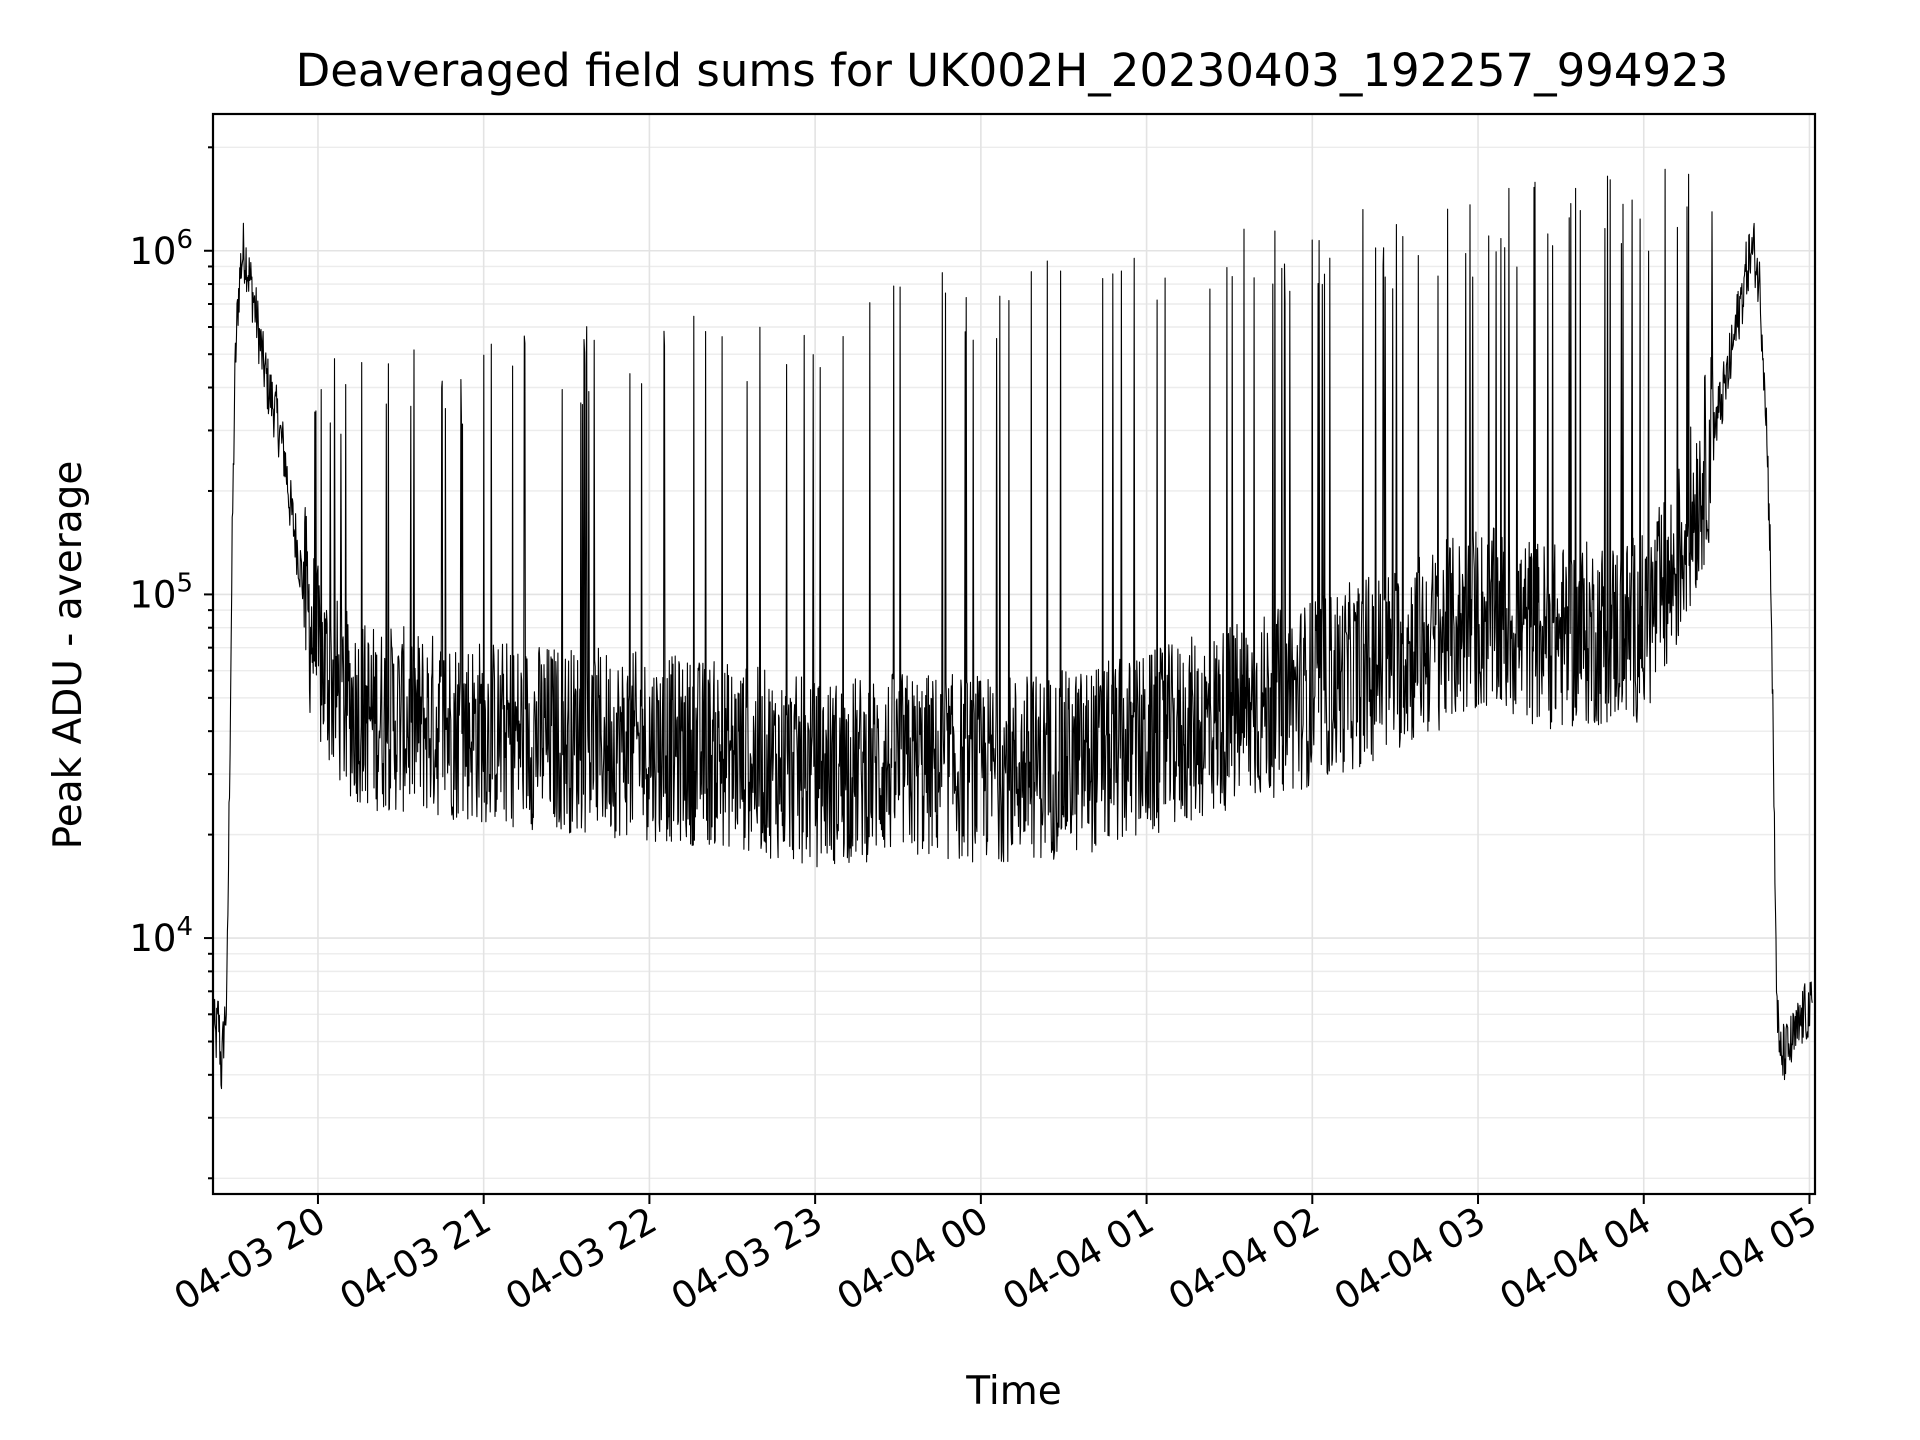  What do you see at coordinates (171, 663) in the screenshot?
I see `y-axis: 104 105 106` at bounding box center [171, 663].